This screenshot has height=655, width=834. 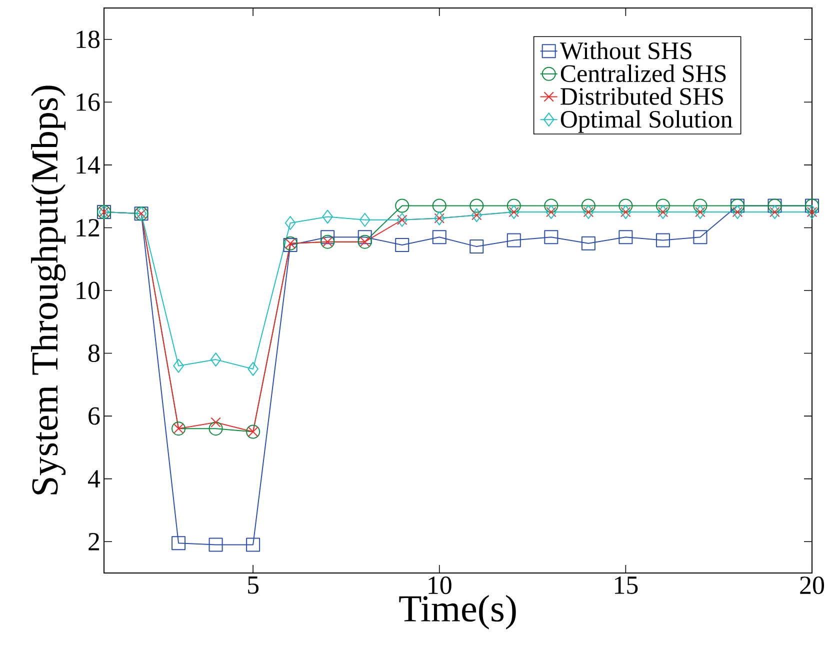 I want to click on legend-label: Optimal Solution, so click(x=646, y=121).